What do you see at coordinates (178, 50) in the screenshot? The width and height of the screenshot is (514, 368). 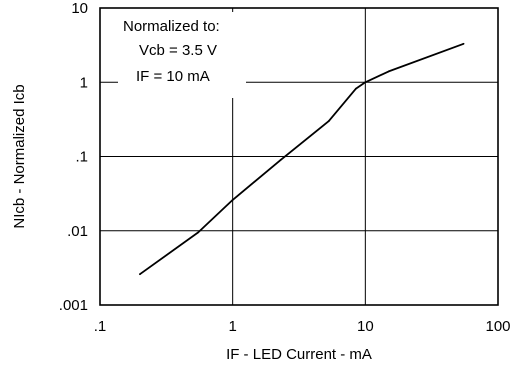 I see `annotation-line-vcb: Vcb = 3.5 V` at bounding box center [178, 50].